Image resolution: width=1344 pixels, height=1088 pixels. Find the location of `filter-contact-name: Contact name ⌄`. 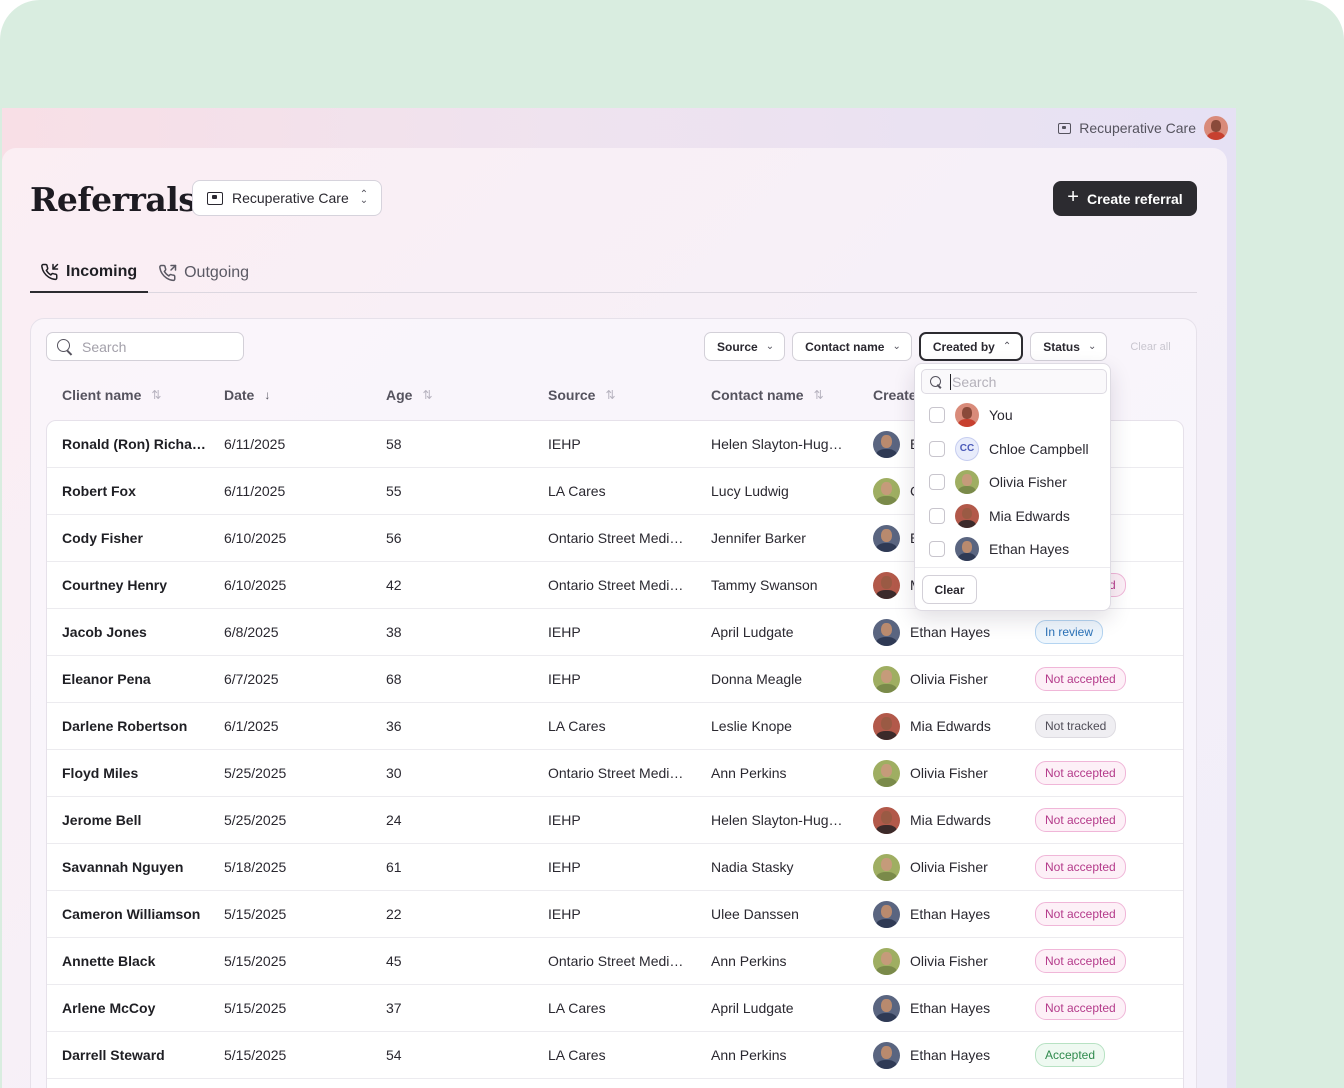

filter-contact-name: Contact name ⌄ is located at coordinates (852, 346).